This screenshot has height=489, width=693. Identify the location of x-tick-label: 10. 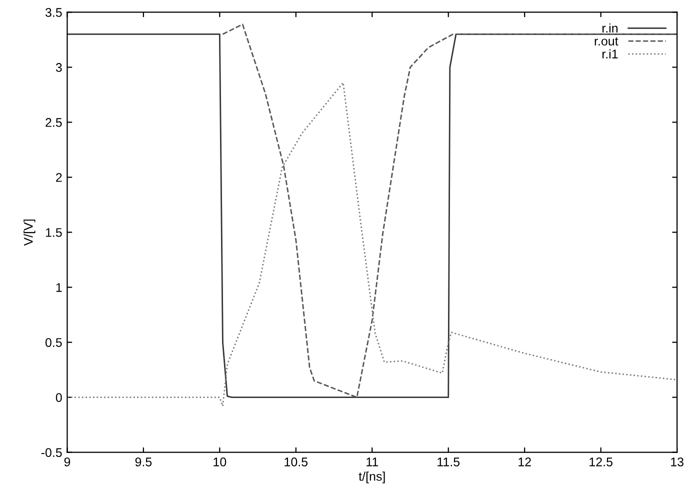
(220, 462).